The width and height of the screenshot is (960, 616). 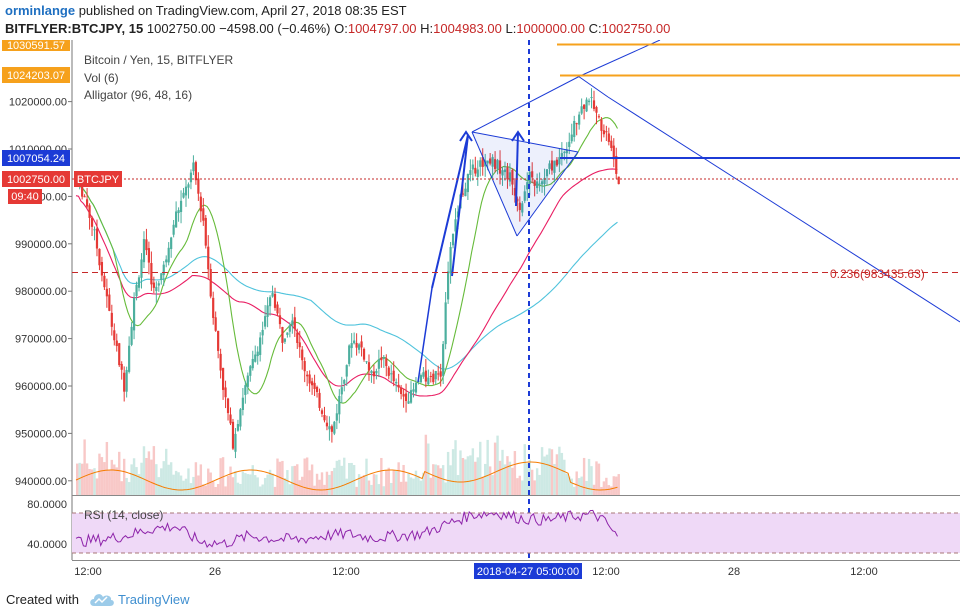 What do you see at coordinates (154, 599) in the screenshot?
I see `tradingview-brand: TradingView` at bounding box center [154, 599].